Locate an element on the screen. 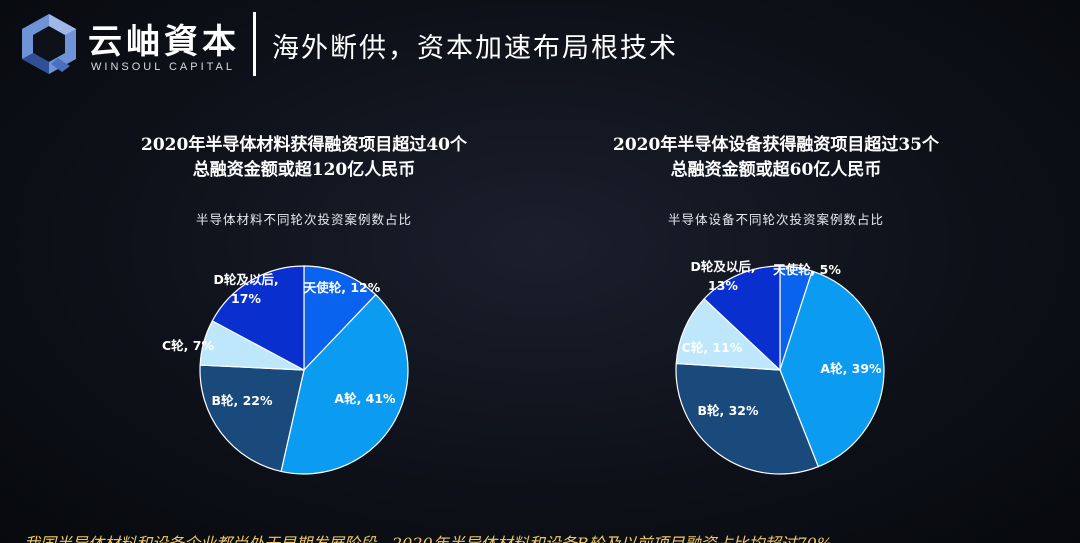 This screenshot has height=543, width=1080. equipment-heading-line1: 2020年半导体设备获得融资项目超过35个 is located at coordinates (776, 145).